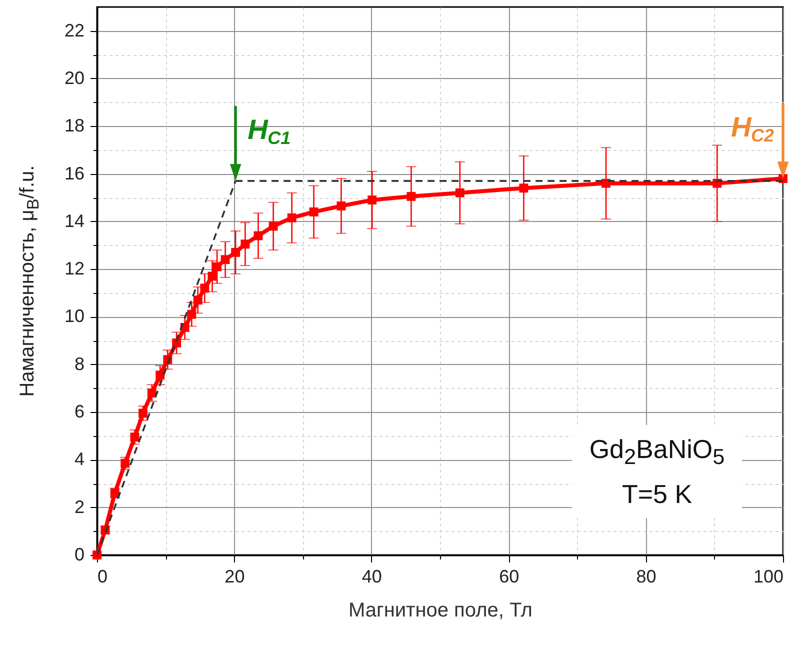 The height and width of the screenshot is (645, 804). I want to click on y-tick-label: 8, so click(79, 364).